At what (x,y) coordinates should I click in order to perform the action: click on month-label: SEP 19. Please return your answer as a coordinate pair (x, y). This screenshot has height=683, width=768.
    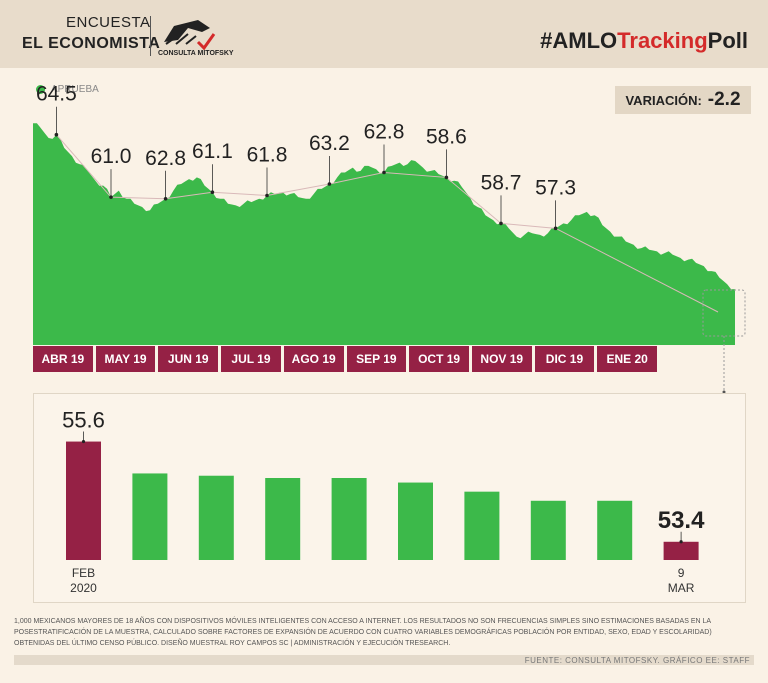
    Looking at the image, I should click on (376, 359).